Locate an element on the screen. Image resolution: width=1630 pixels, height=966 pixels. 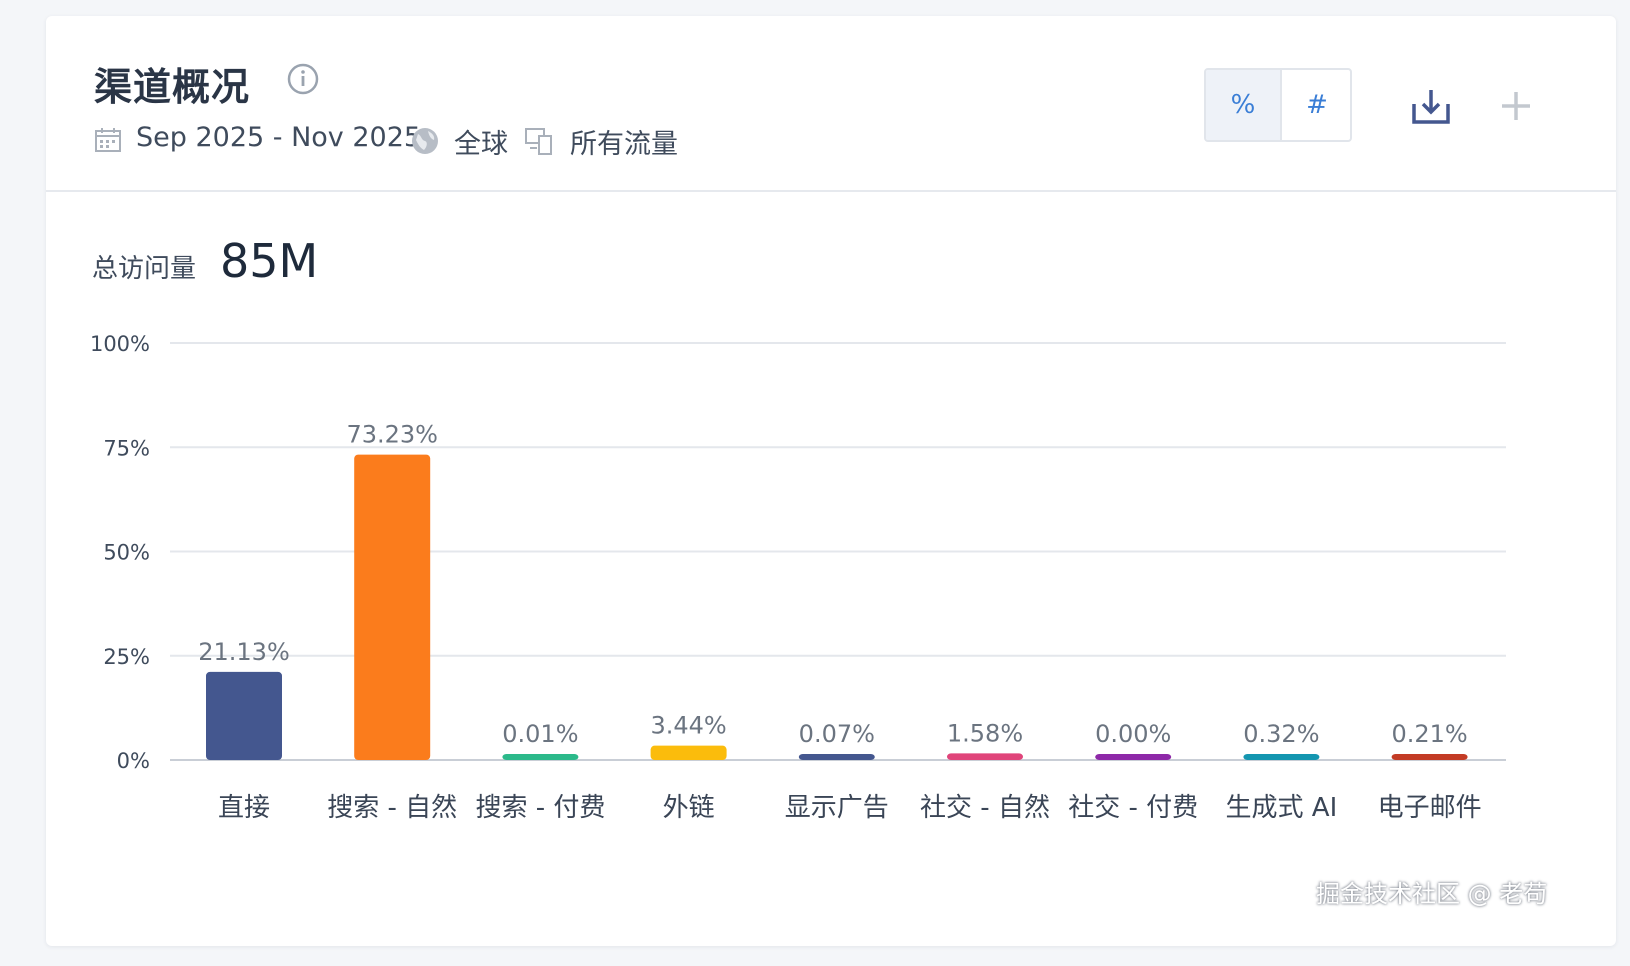
info-icon is located at coordinates (303, 79).